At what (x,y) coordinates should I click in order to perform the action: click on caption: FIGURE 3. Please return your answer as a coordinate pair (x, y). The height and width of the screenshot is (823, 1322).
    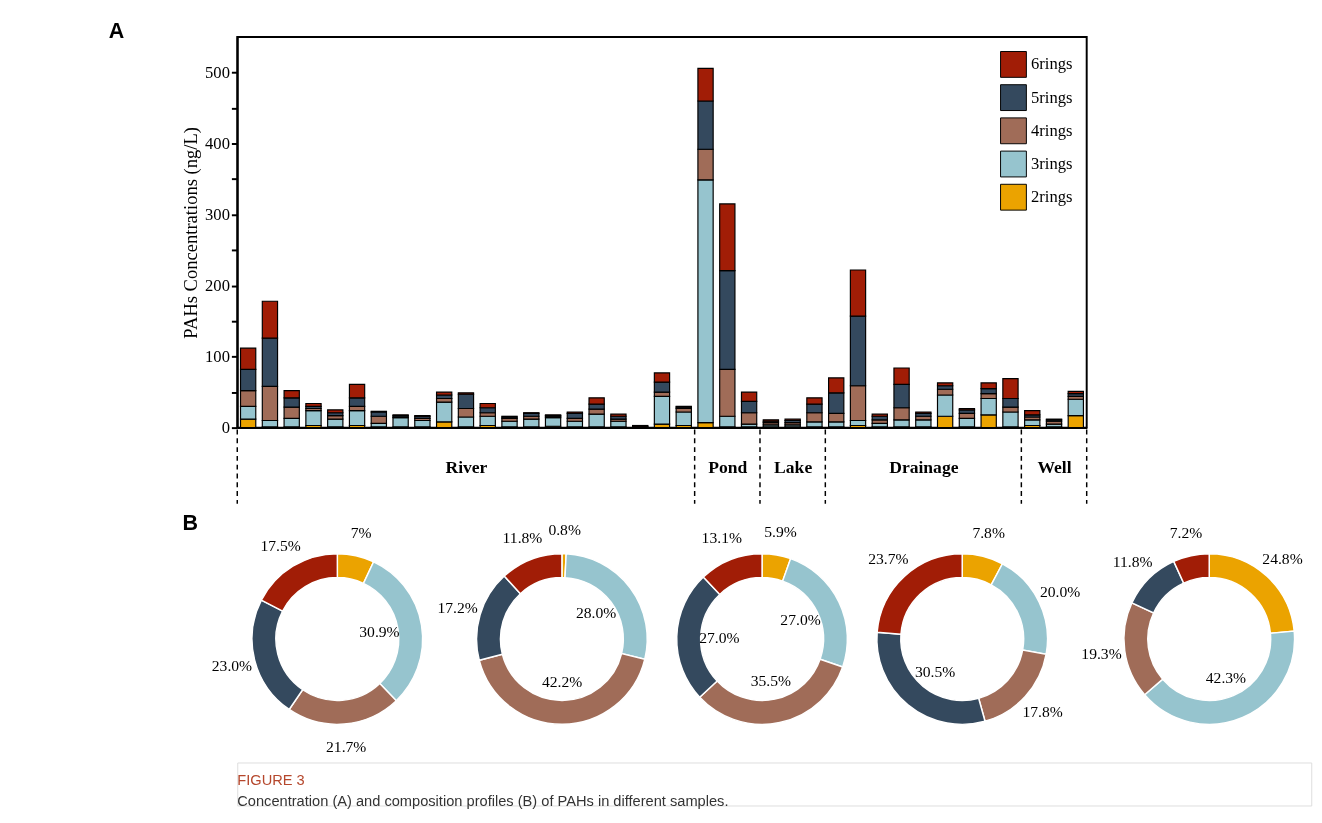
    Looking at the image, I should click on (271, 779).